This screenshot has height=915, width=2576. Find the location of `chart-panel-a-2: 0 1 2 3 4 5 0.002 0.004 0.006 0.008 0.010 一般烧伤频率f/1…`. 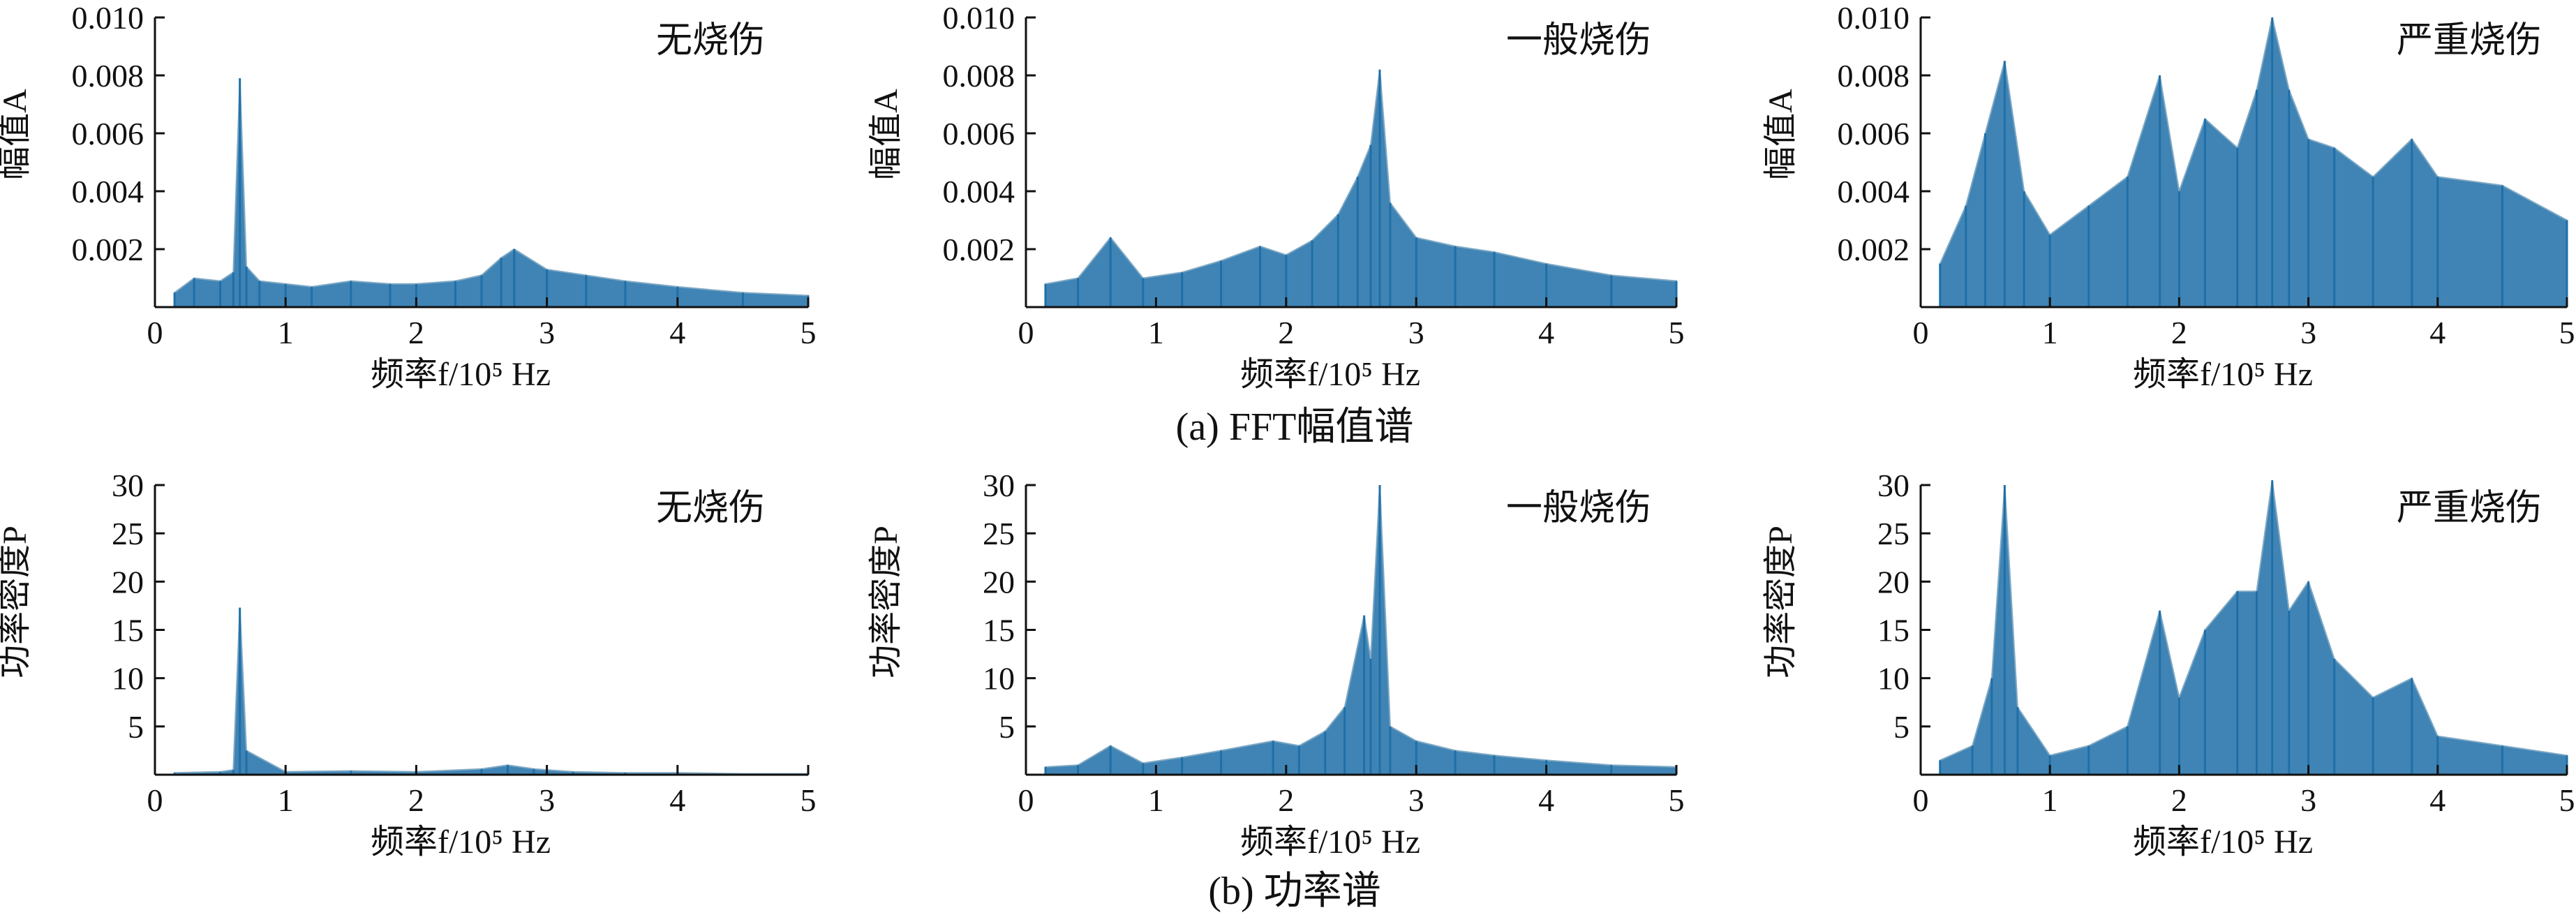

chart-panel-a-2: 0 1 2 3 4 5 0.002 0.004 0.006 0.008 0.010 一般烧伤频率f/1… is located at coordinates (1276, 196).